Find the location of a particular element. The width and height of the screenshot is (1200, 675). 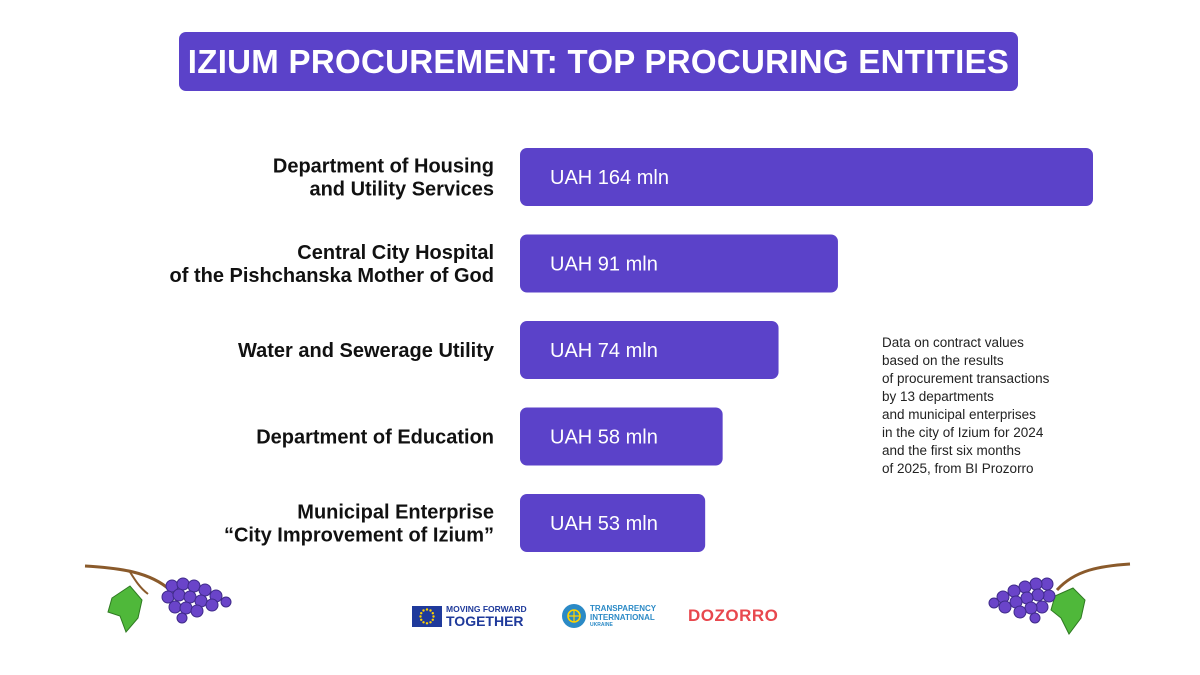

category-label: “City Improvement of Izium” is located at coordinates (359, 536).